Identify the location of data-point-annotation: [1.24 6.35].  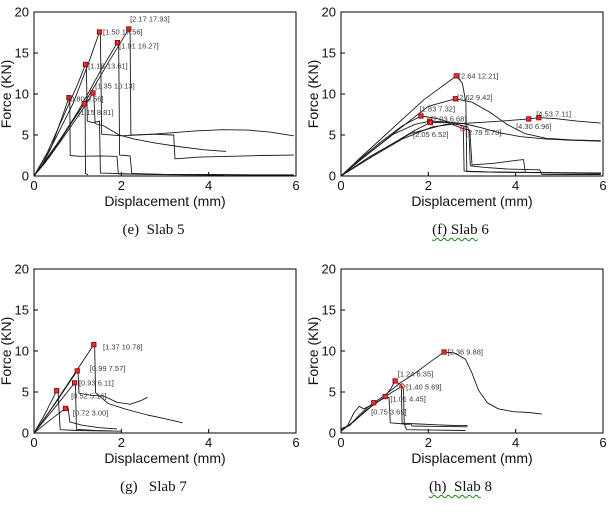
(415, 374).